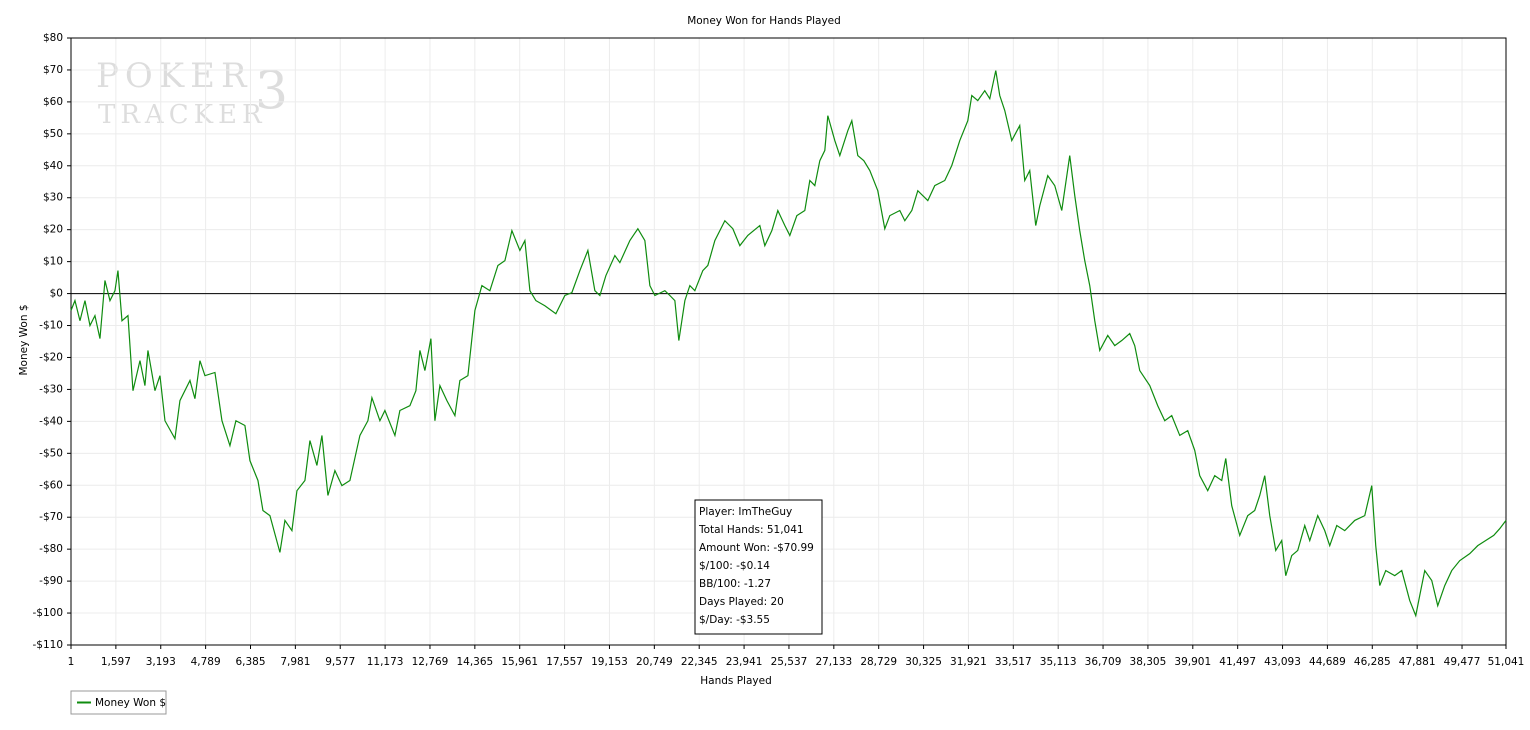 The width and height of the screenshot is (1530, 730). I want to click on x-tick-label: 30,325, so click(923, 662).